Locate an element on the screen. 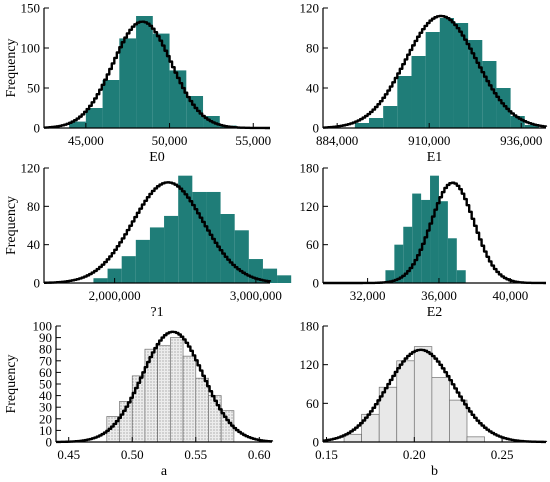 This screenshot has height=482, width=550. x-tick-label: 0.50 is located at coordinates (132, 454).